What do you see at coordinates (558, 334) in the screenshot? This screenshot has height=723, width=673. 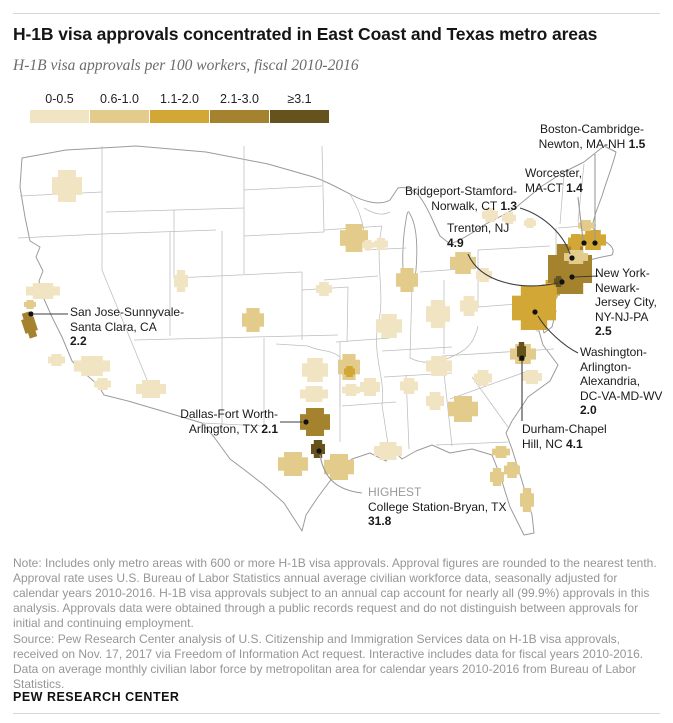 I see `leader-washington` at bounding box center [558, 334].